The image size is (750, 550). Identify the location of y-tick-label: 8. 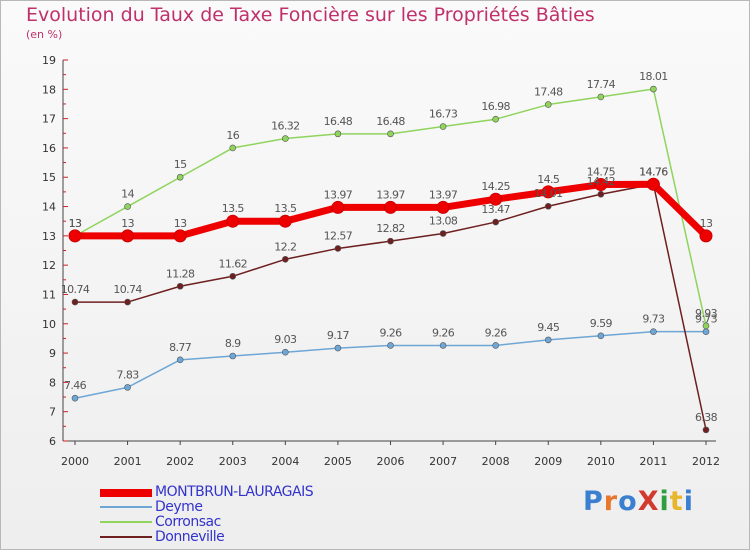
(52, 382).